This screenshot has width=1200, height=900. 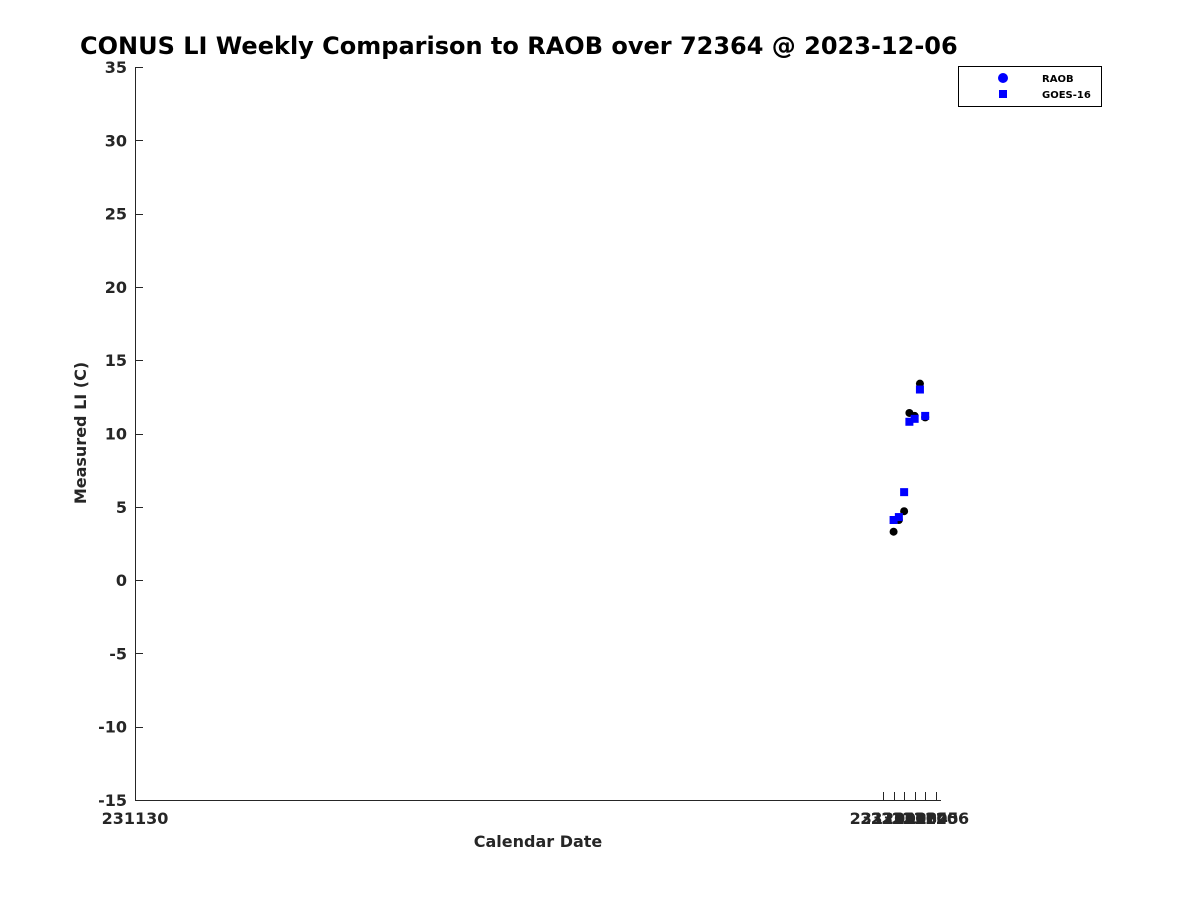 I want to click on data-points, so click(x=909, y=457).